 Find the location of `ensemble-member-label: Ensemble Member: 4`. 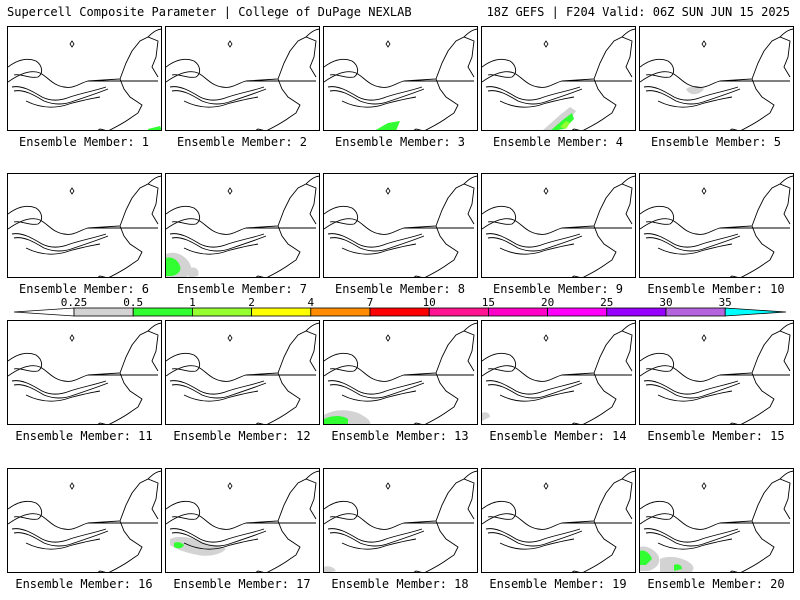

ensemble-member-label: Ensemble Member: 4 is located at coordinates (558, 142).